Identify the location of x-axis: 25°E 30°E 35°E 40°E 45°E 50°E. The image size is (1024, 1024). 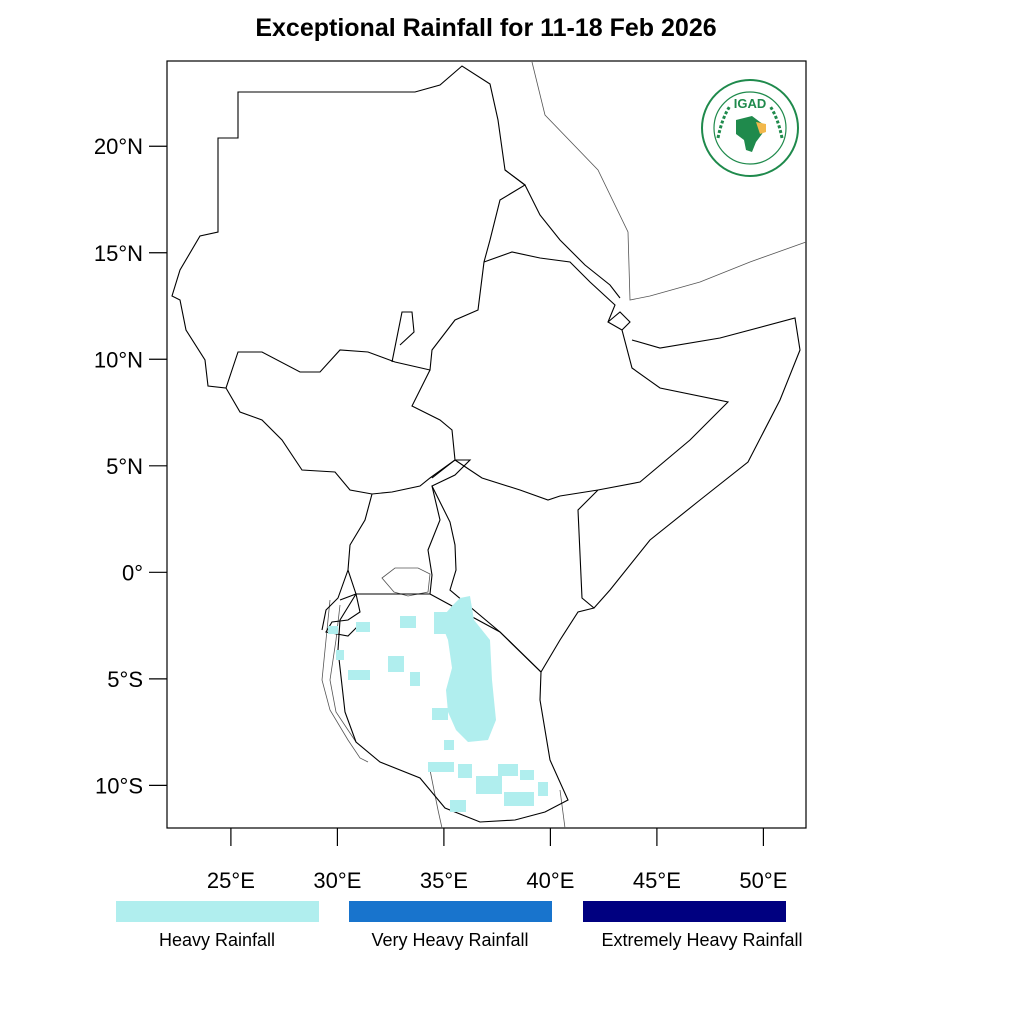
(497, 860).